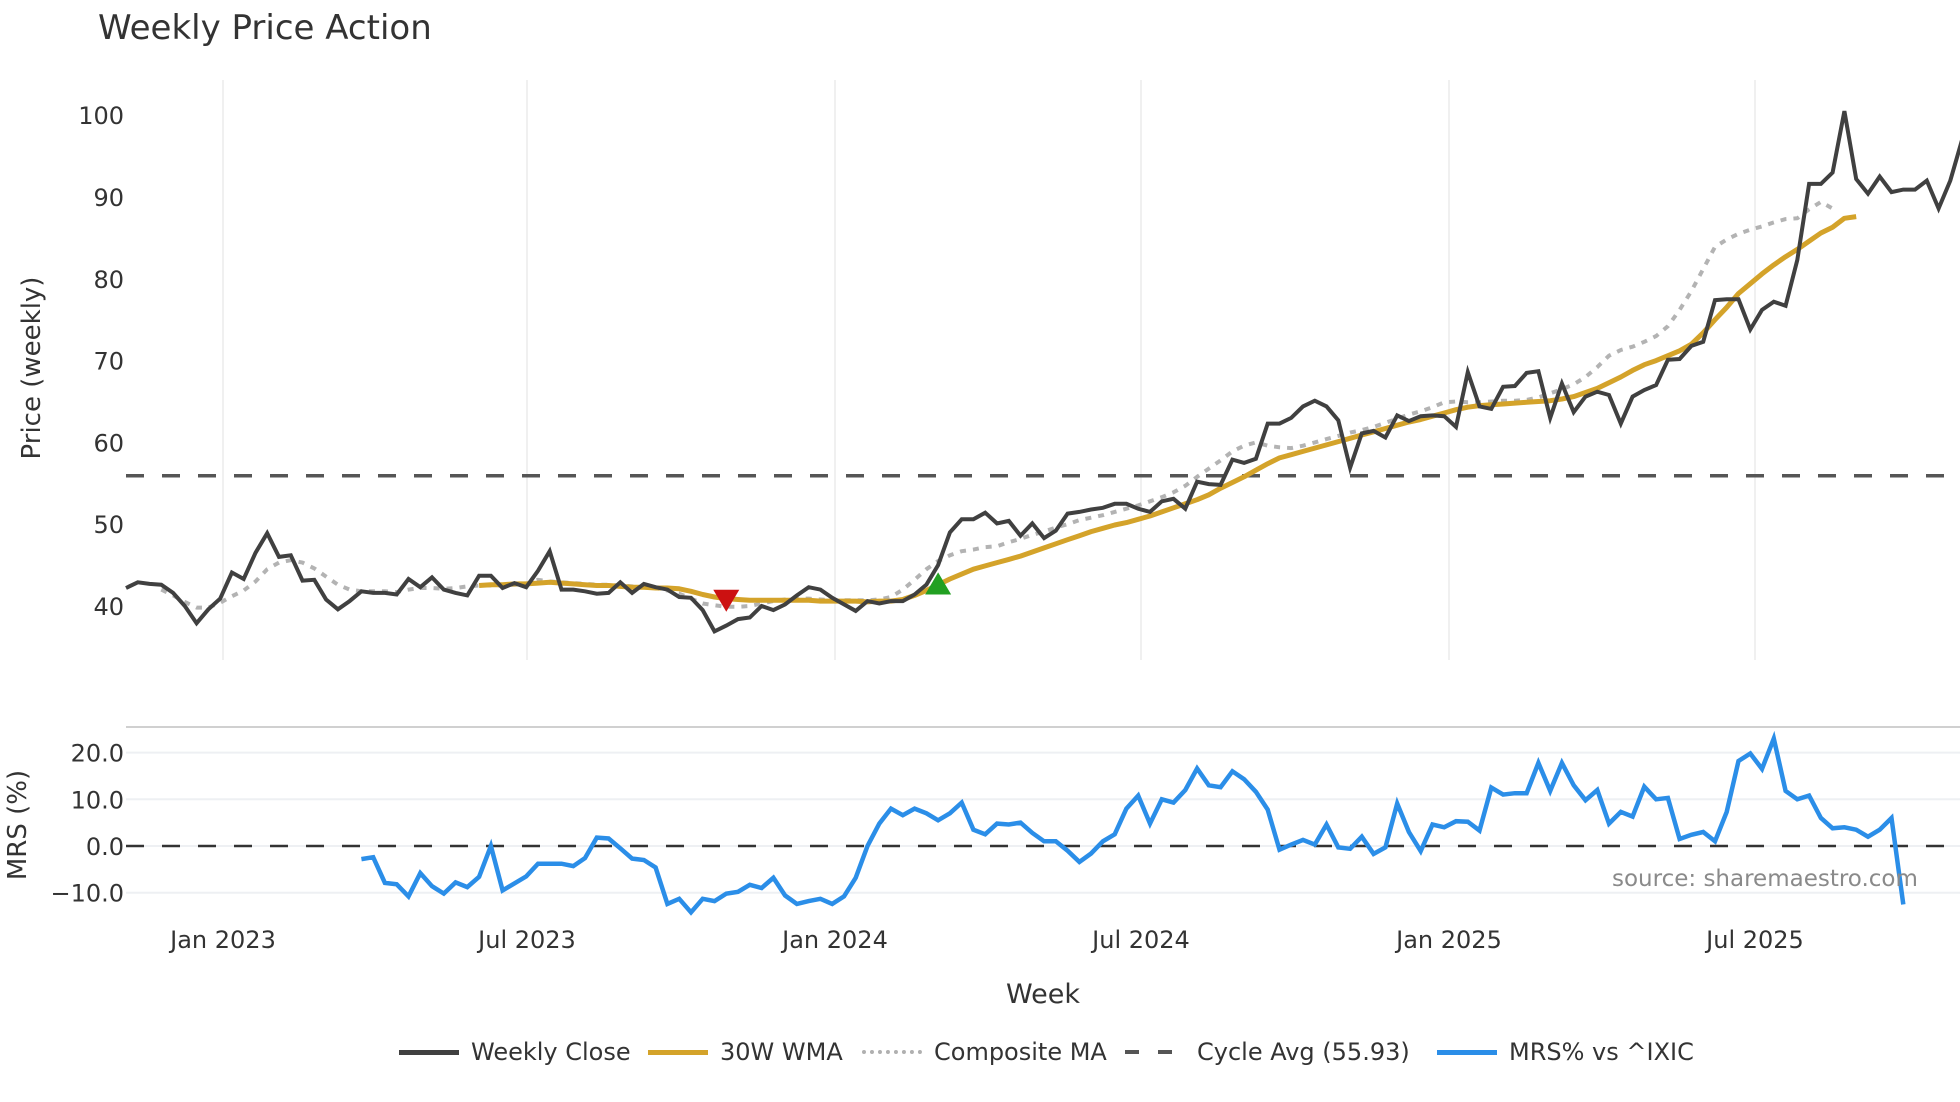 The image size is (1960, 1102). Describe the element at coordinates (108, 443) in the screenshot. I see `price-y-tick: 60` at that location.